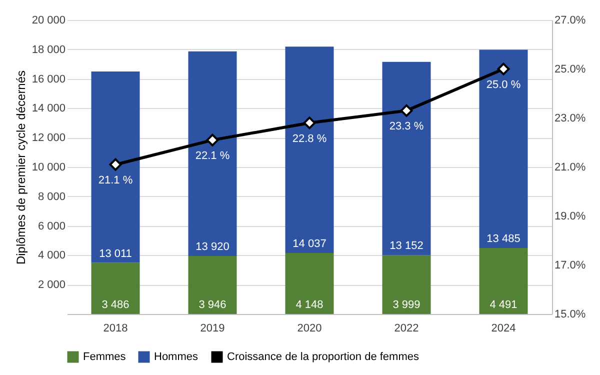 This screenshot has width=600, height=375. Describe the element at coordinates (309, 328) in the screenshot. I see `x-tick-label: 2020` at that location.